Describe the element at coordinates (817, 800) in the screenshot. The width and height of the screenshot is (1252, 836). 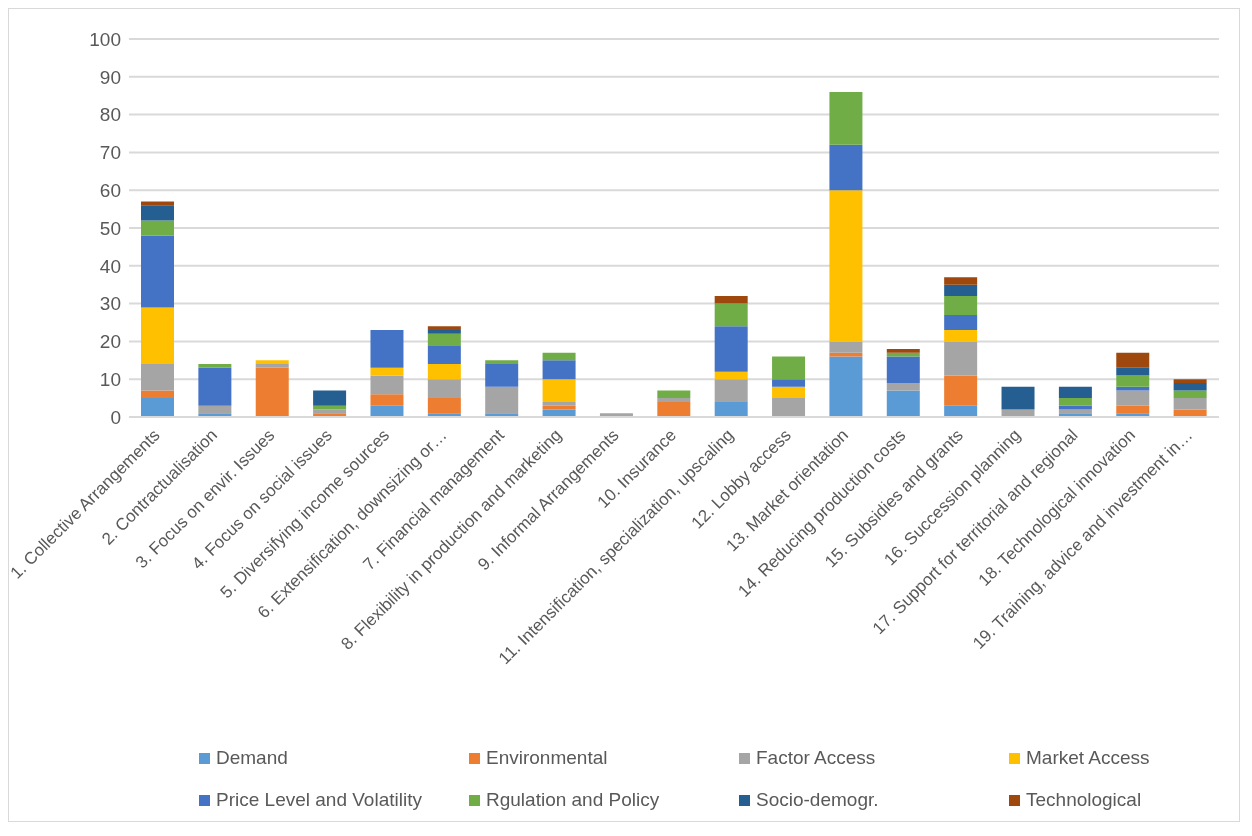
I see `legend-label: Socio-demogr.` at that location.